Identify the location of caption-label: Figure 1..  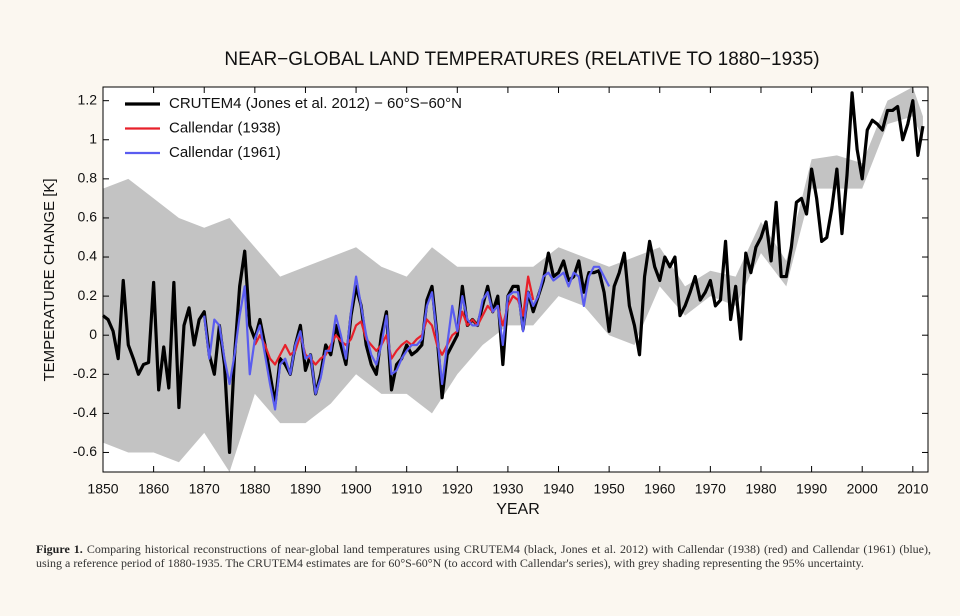
(59, 549).